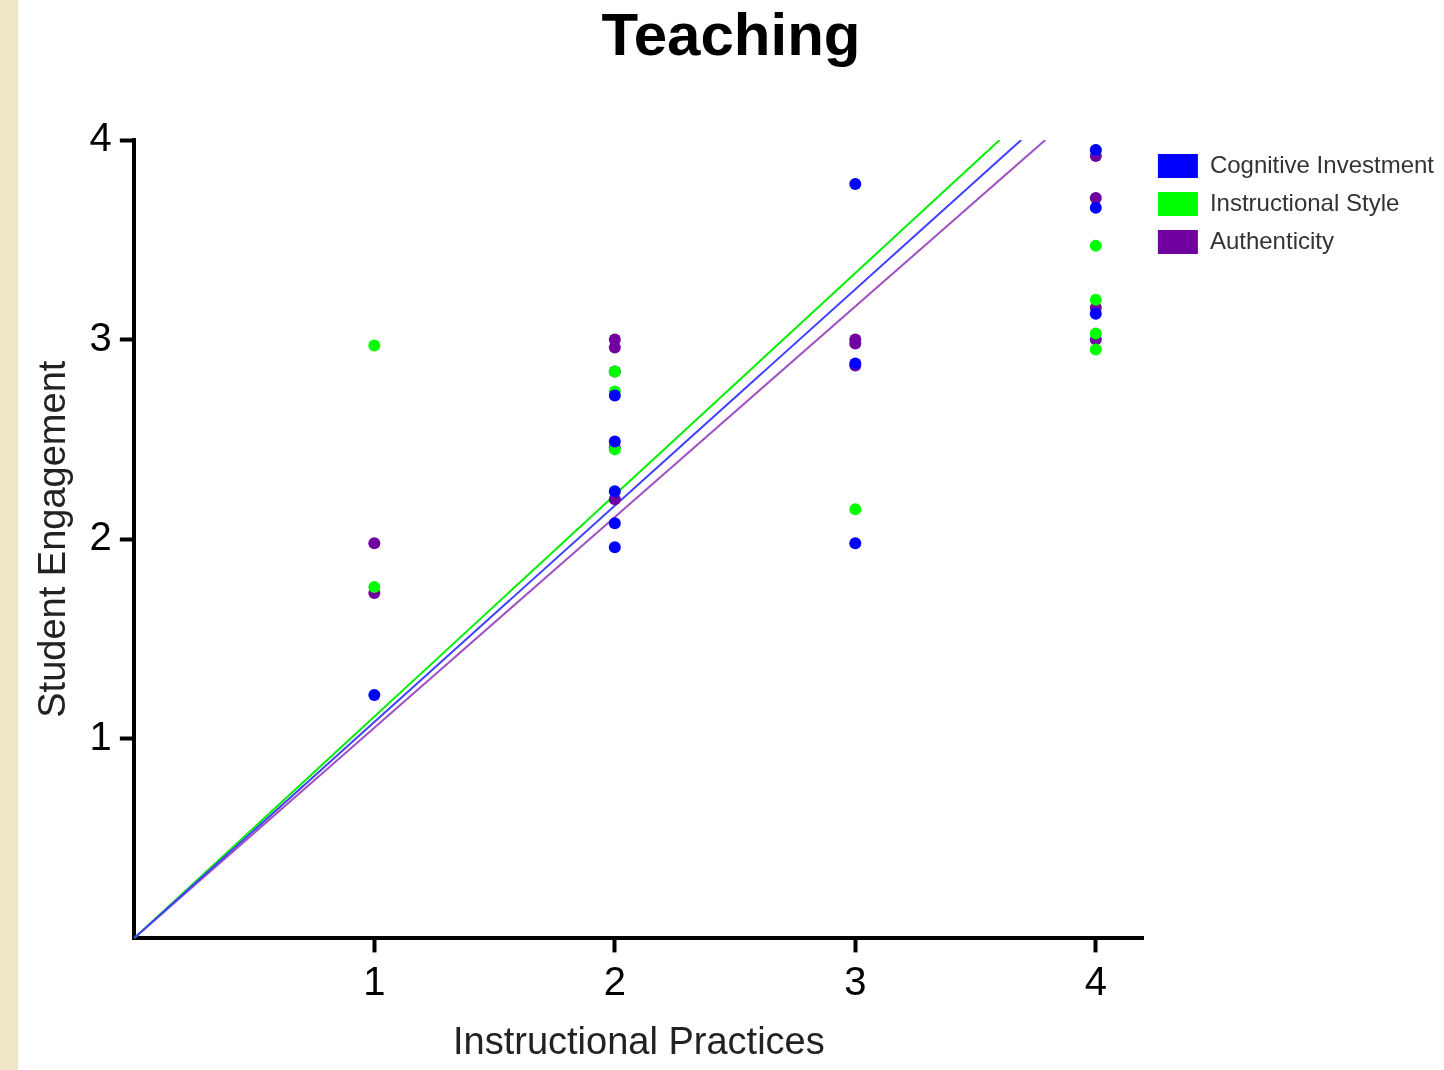 This screenshot has width=1444, height=1070. I want to click on x-tick-label: 4, so click(1095, 981).